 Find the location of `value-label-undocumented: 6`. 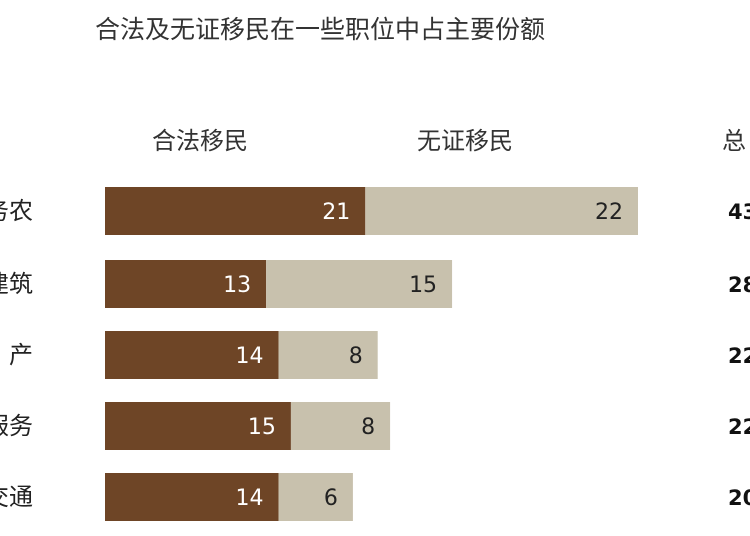

value-label-undocumented: 6 is located at coordinates (331, 498).